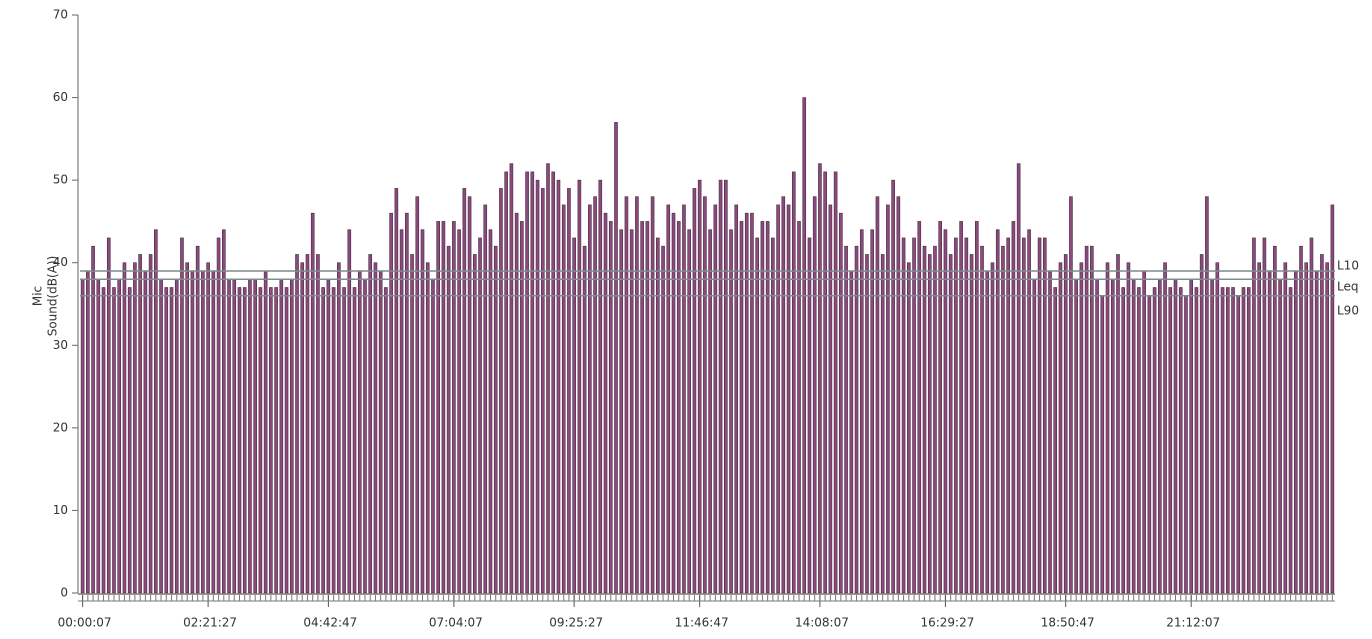  I want to click on y-tick-label: 50, so click(60, 180).